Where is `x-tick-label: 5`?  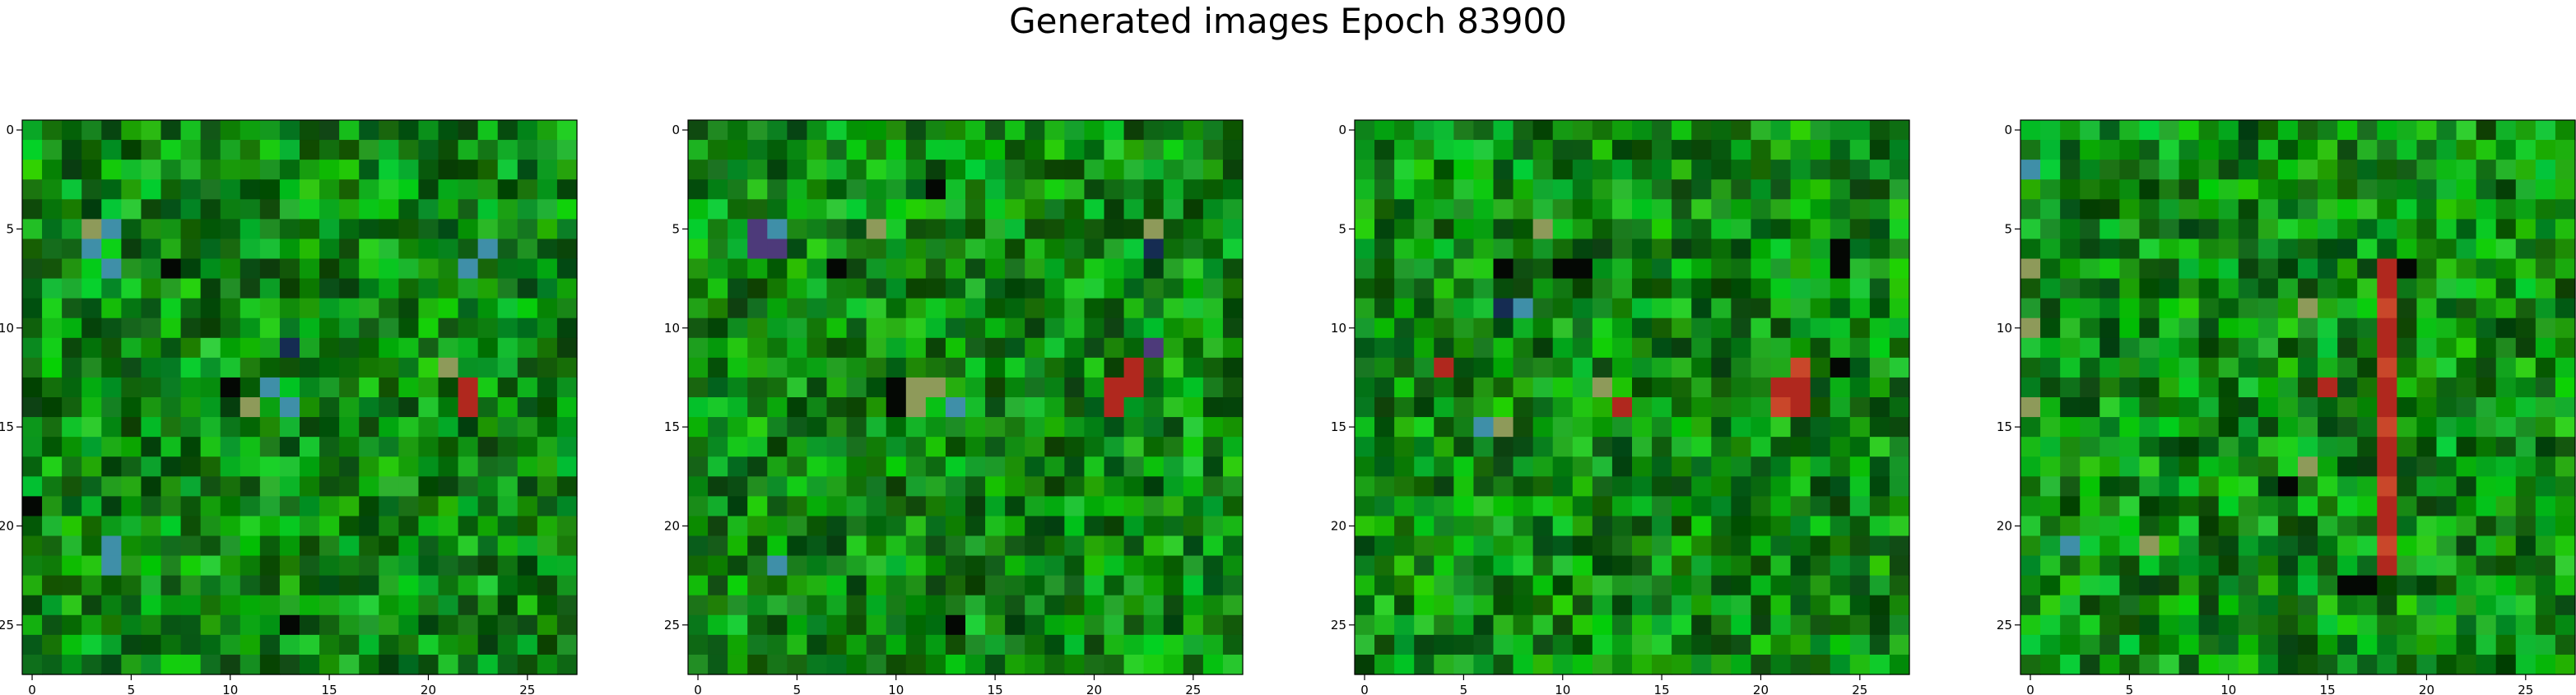 x-tick-label: 5 is located at coordinates (132, 689).